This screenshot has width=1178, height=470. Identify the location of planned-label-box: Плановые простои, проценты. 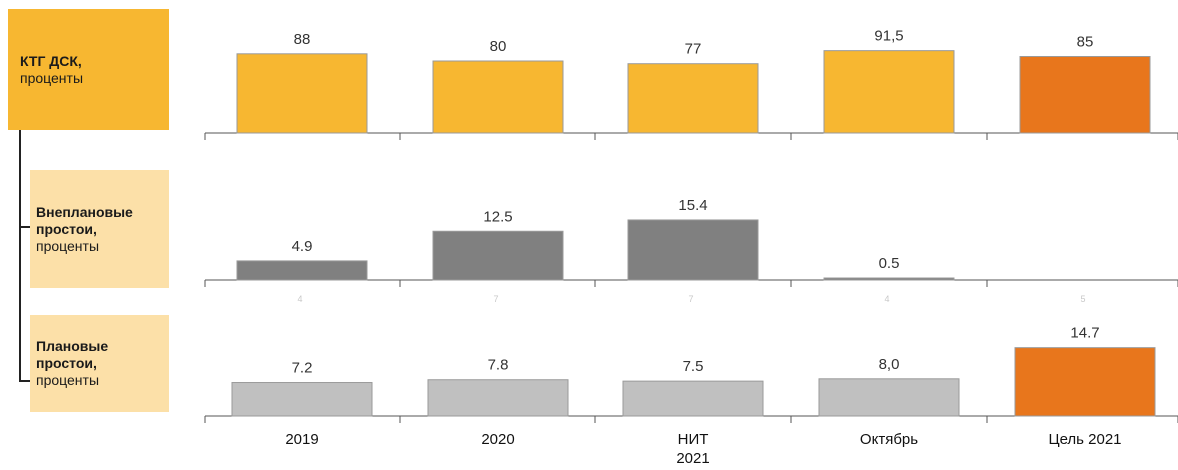
(99, 363).